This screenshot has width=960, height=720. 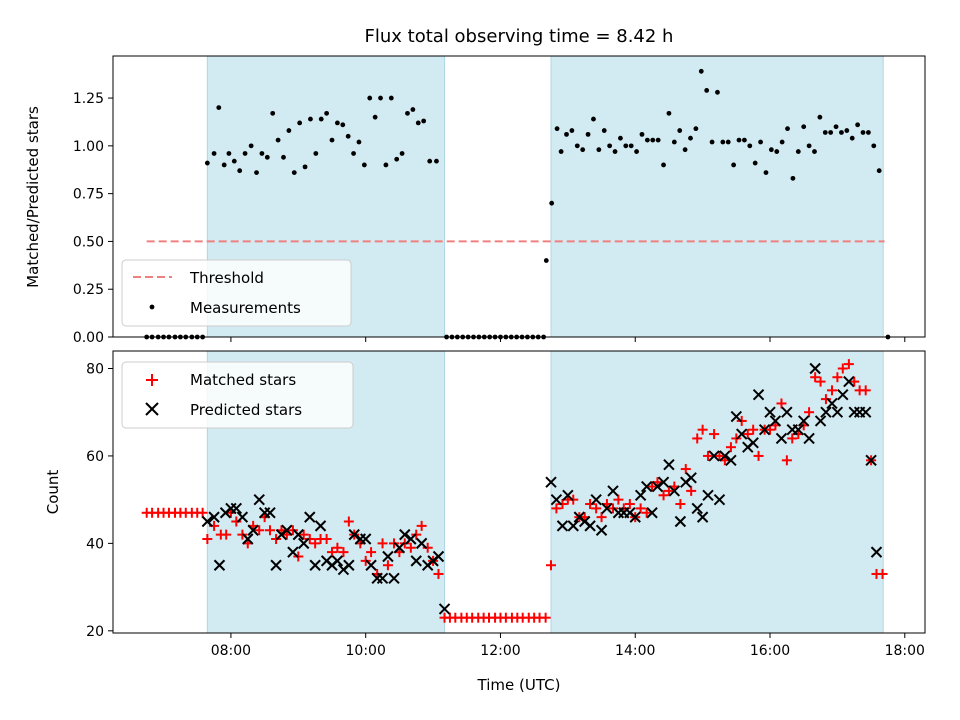 What do you see at coordinates (905, 651) in the screenshot?
I see `x-tick-label: 18:00` at bounding box center [905, 651].